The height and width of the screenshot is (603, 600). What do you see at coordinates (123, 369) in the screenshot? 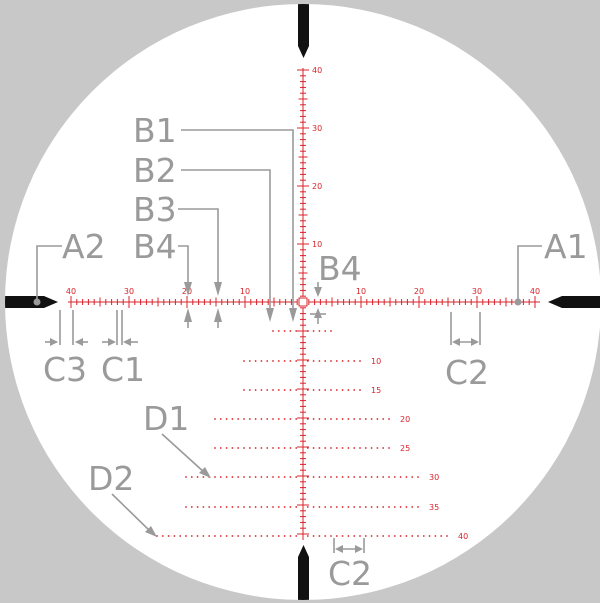
I see `callout-c1: C1` at bounding box center [123, 369].